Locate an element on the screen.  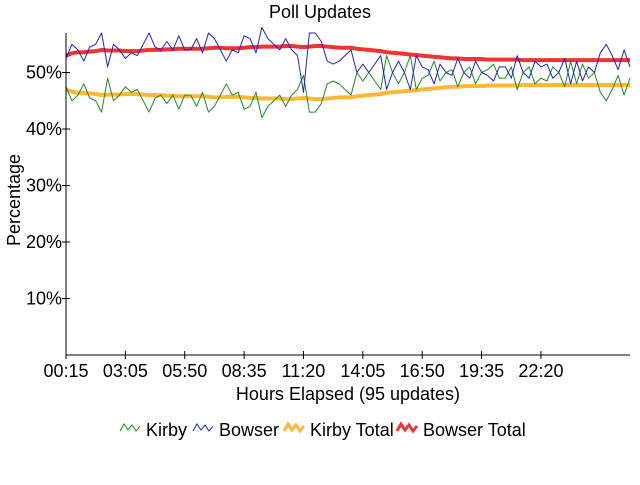
legend-swatch-bowser-total is located at coordinates (407, 427).